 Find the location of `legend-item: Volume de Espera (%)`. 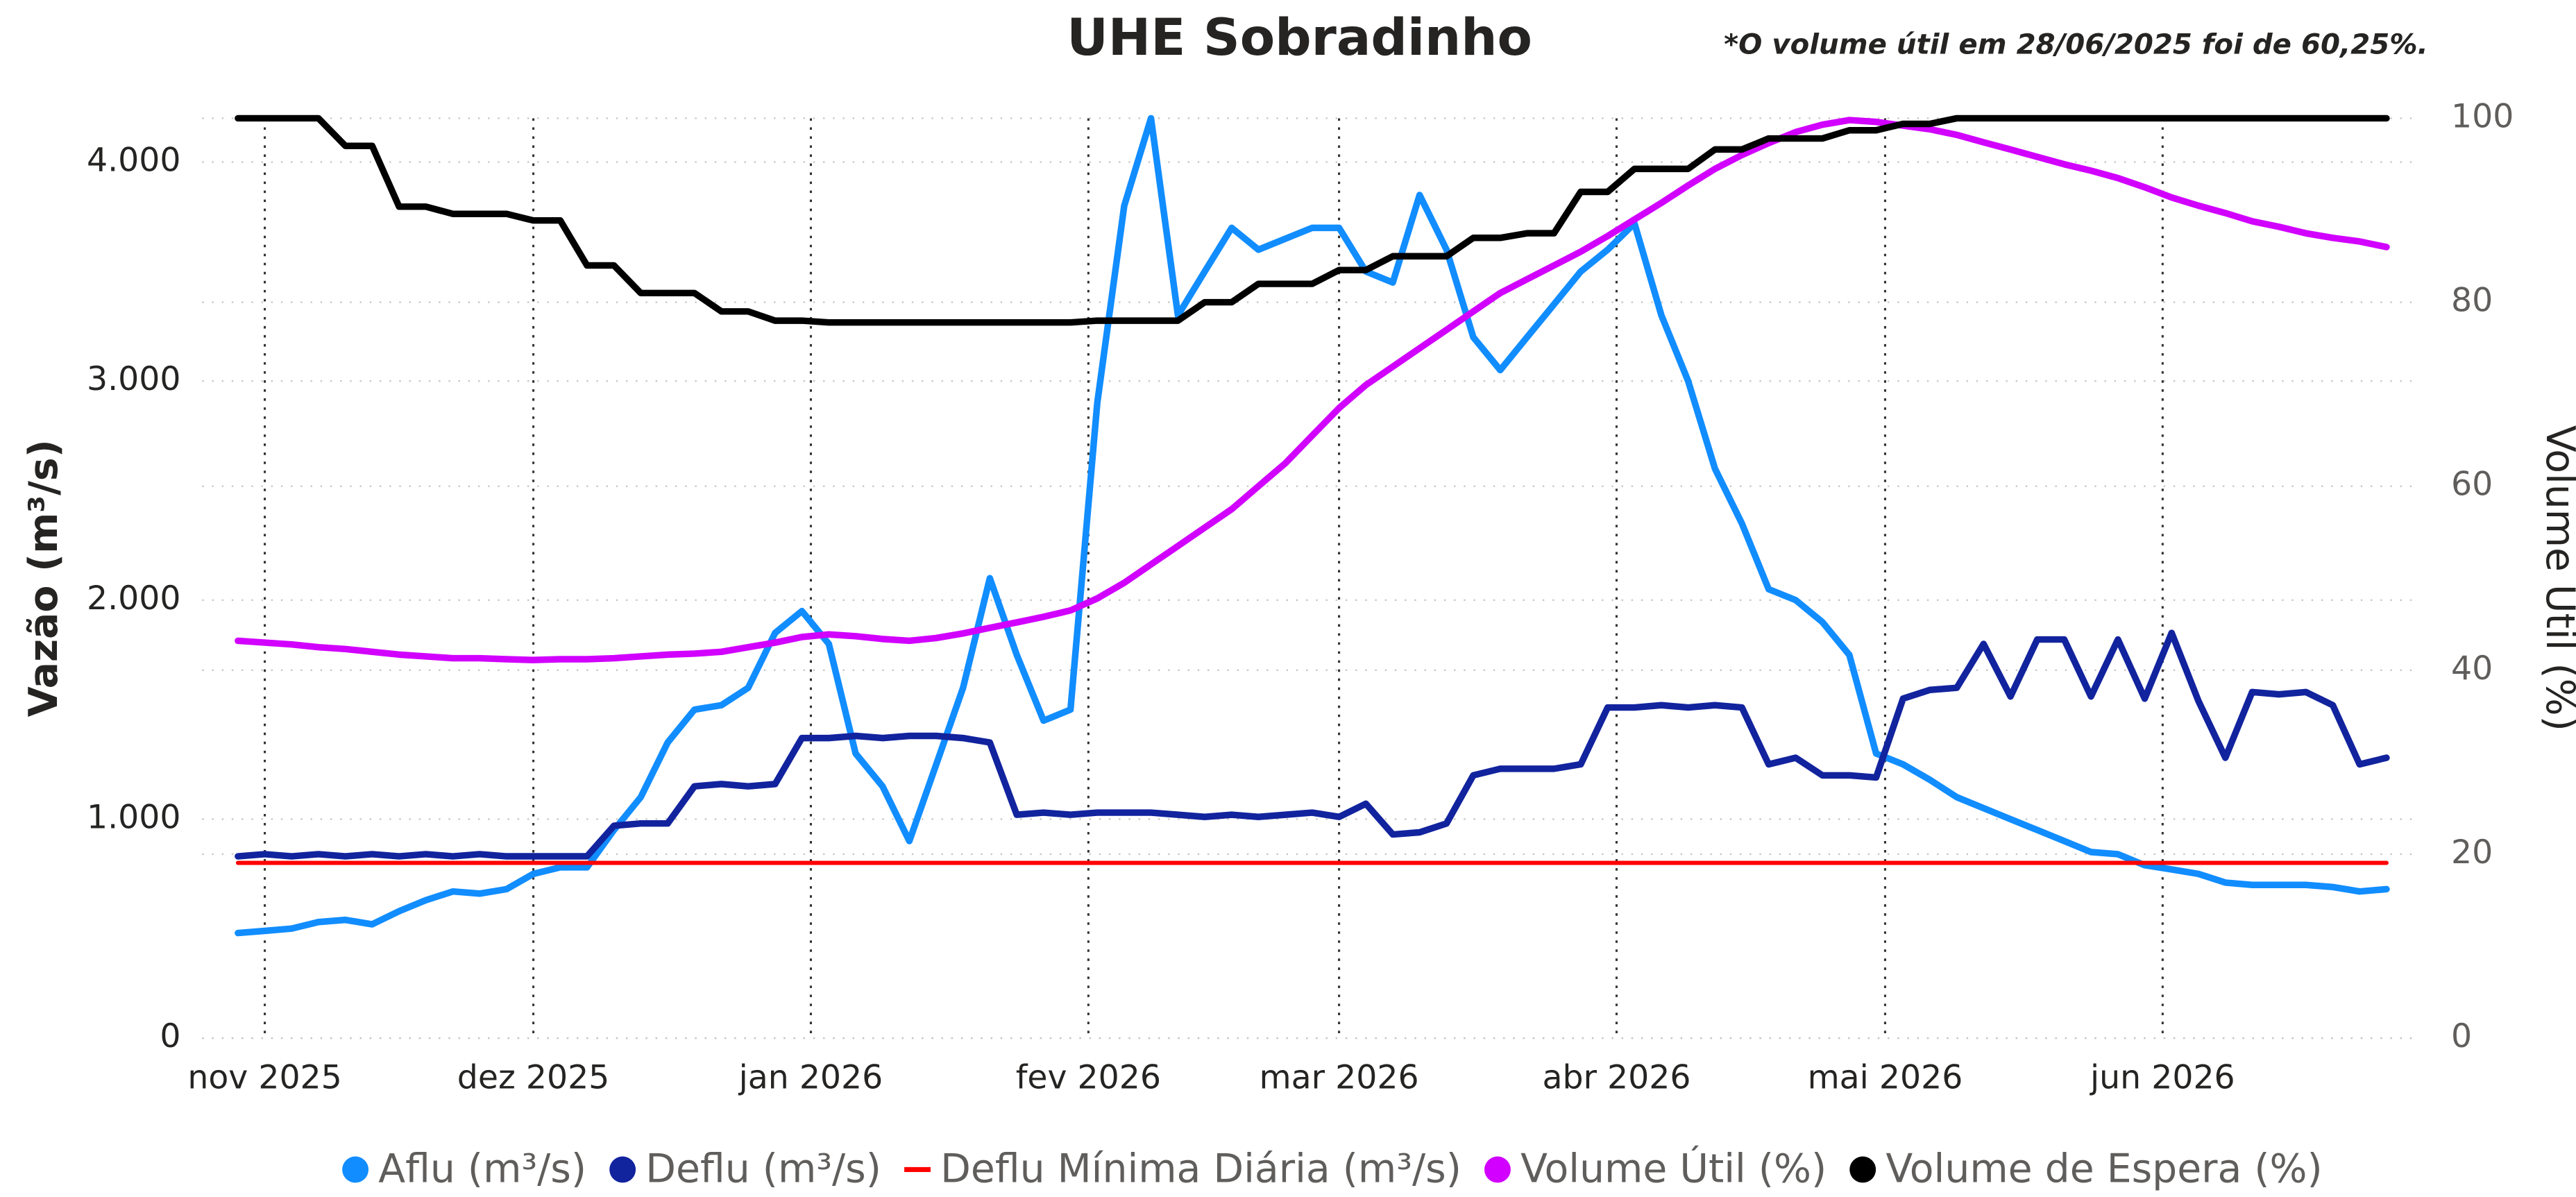

legend-item: Volume de Espera (%) is located at coordinates (2086, 1168).